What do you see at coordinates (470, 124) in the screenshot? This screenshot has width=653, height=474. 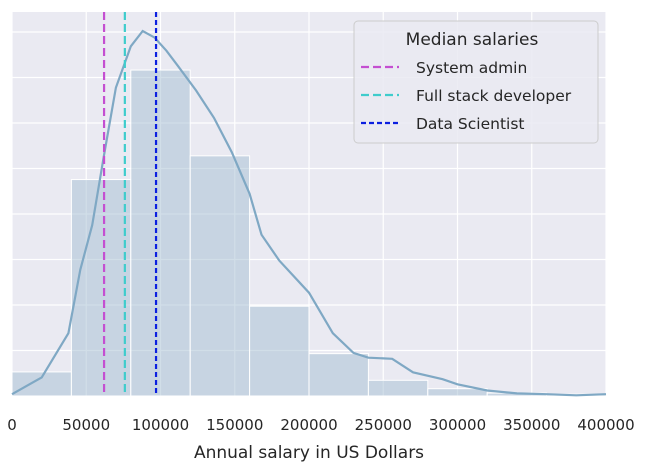 I see `legend-label: Data Scientist` at bounding box center [470, 124].